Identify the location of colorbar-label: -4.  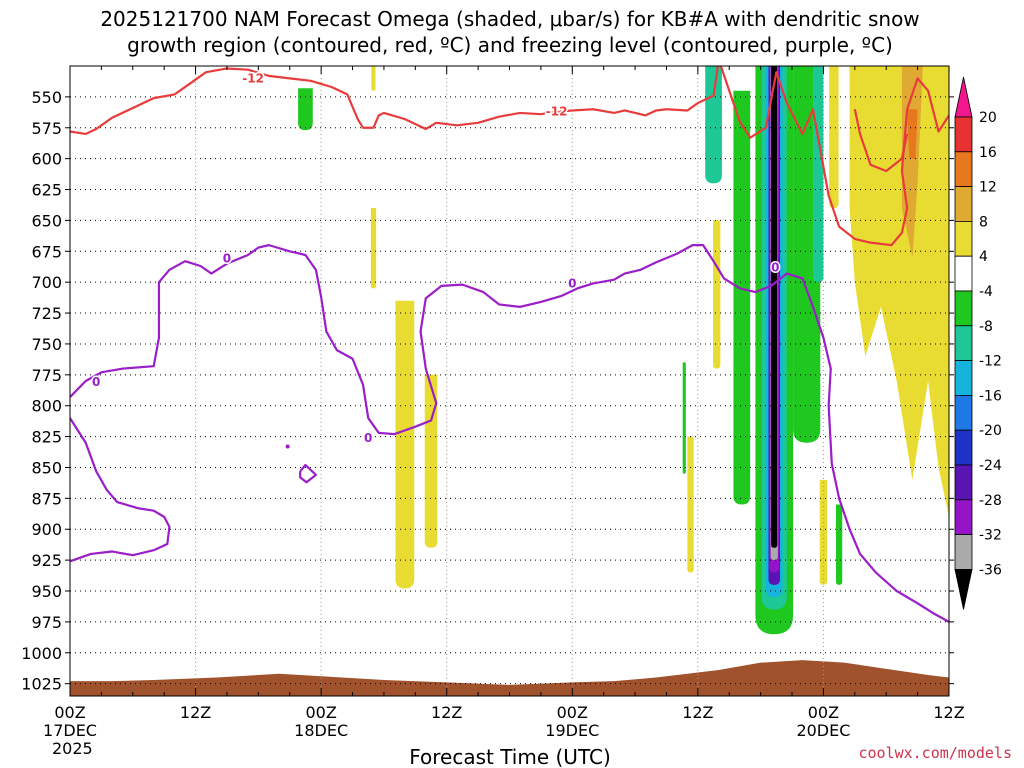
(986, 292).